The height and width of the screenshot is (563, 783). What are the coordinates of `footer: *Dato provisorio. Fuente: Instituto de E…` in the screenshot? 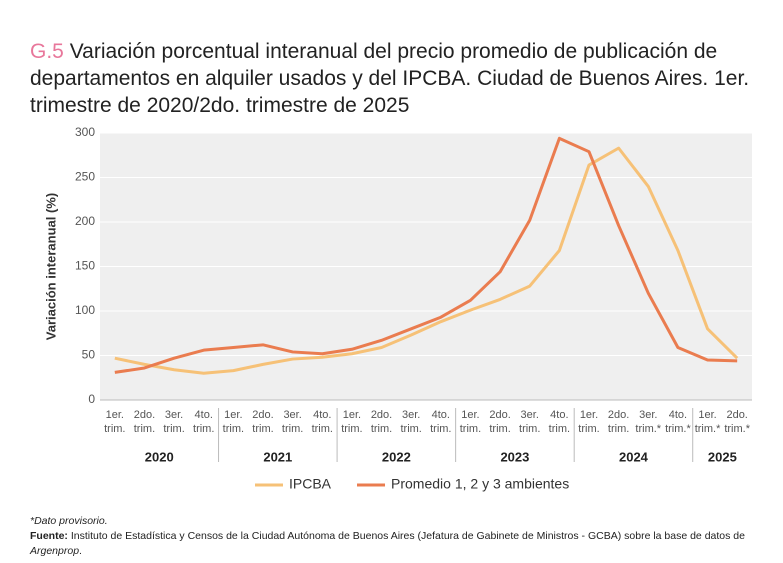 It's located at (400, 536).